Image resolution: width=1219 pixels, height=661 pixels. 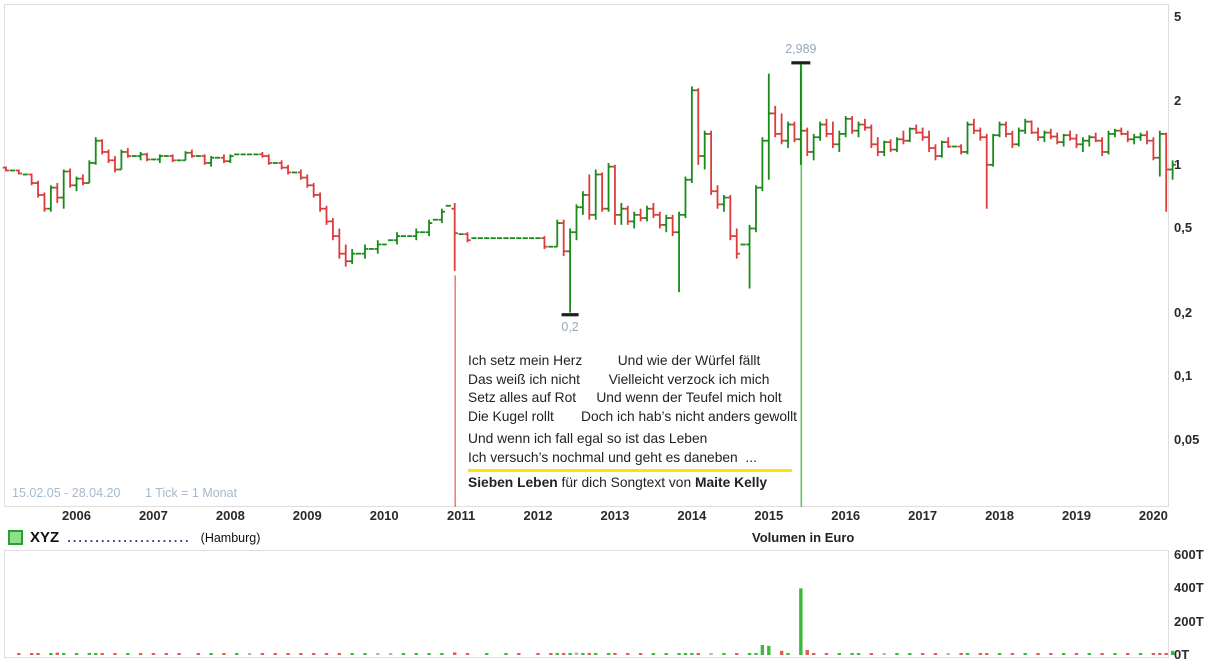 What do you see at coordinates (588, 439) in the screenshot?
I see `lyrics-line: Und wenn ich fall egal so ist das Leben` at bounding box center [588, 439].